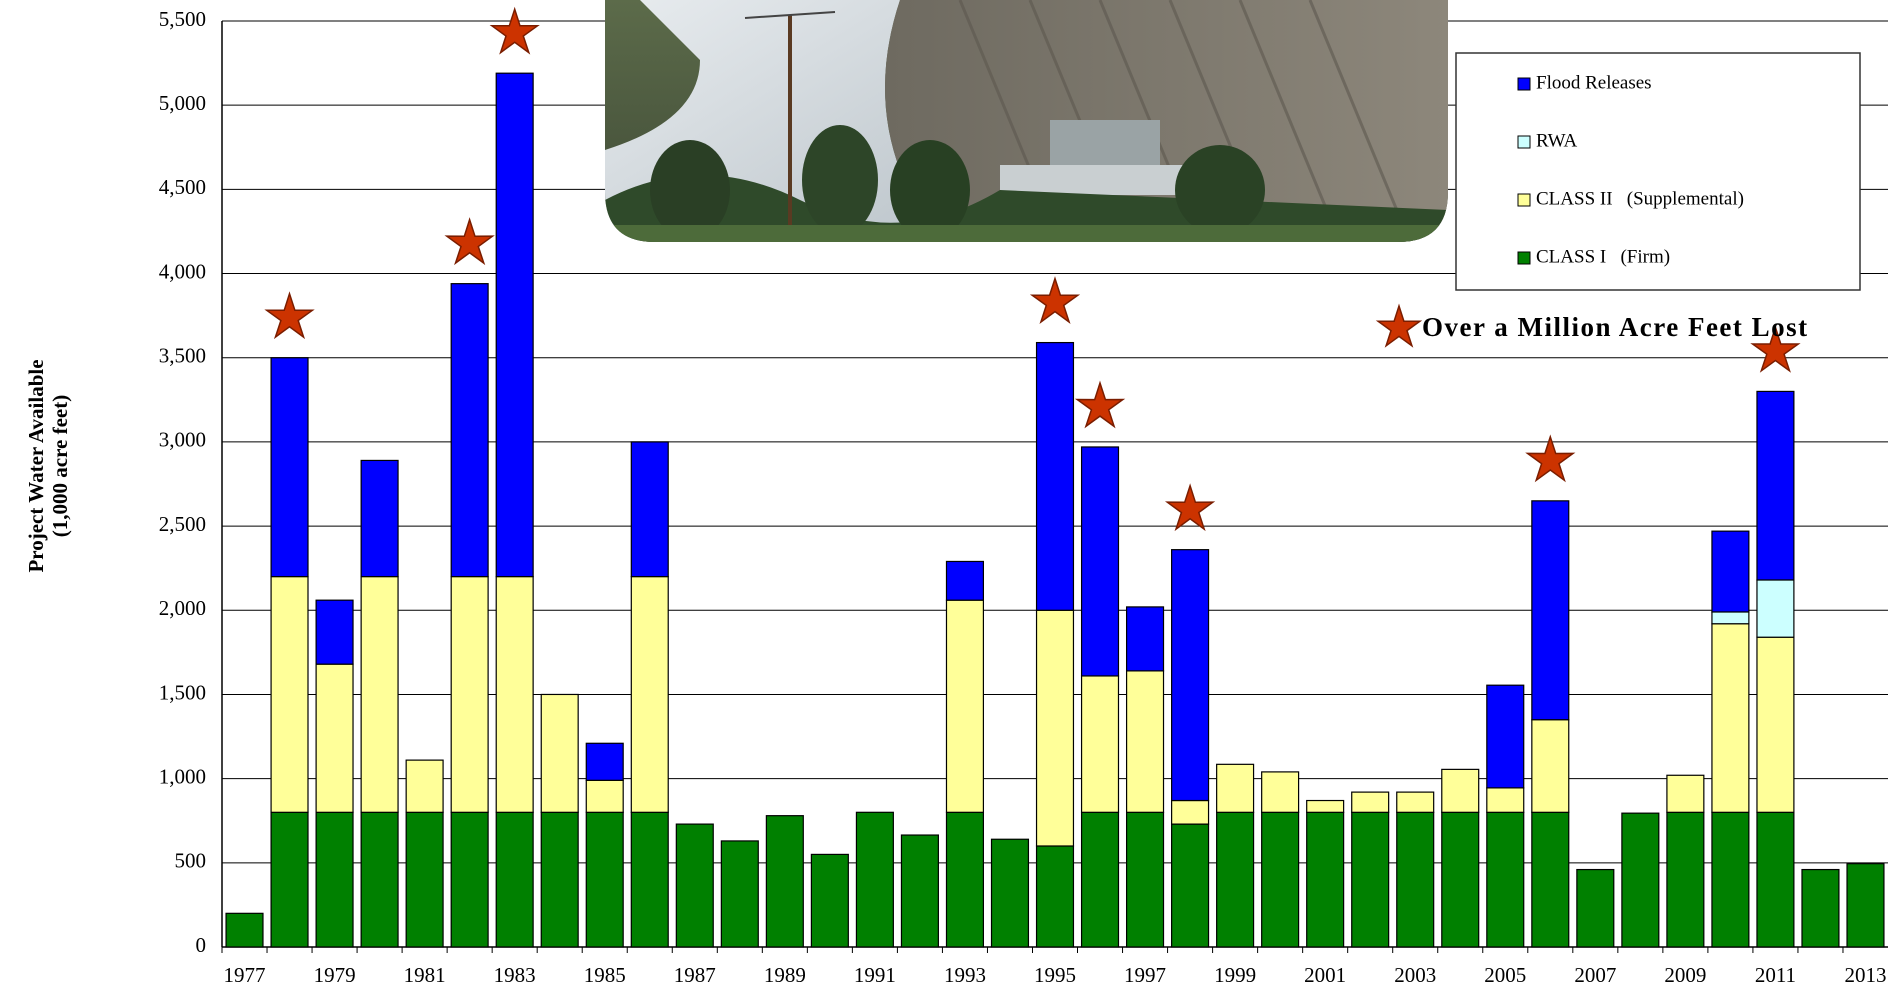 This screenshot has height=992, width=1897. I want to click on x-tick-label: 2011, so click(1775, 975).